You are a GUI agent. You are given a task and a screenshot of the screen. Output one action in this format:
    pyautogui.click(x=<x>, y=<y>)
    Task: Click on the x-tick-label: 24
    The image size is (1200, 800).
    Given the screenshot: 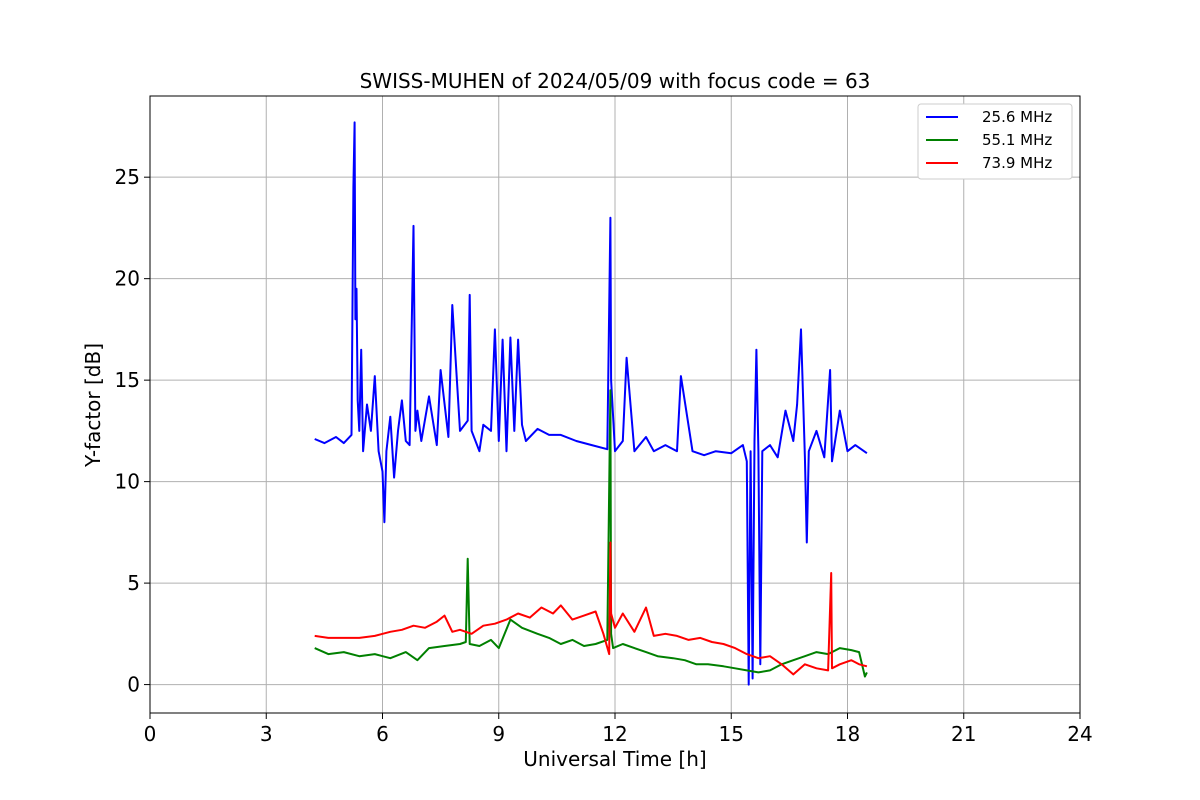 What is the action you would take?
    pyautogui.click(x=1079, y=734)
    